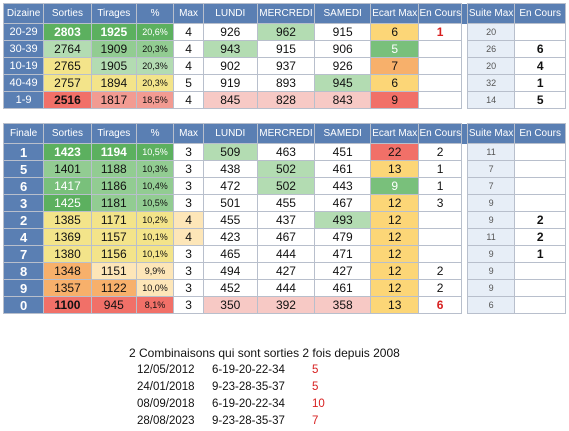 The image size is (569, 431). Describe the element at coordinates (67, 152) in the screenshot. I see `sorties-cell: 1423` at that location.